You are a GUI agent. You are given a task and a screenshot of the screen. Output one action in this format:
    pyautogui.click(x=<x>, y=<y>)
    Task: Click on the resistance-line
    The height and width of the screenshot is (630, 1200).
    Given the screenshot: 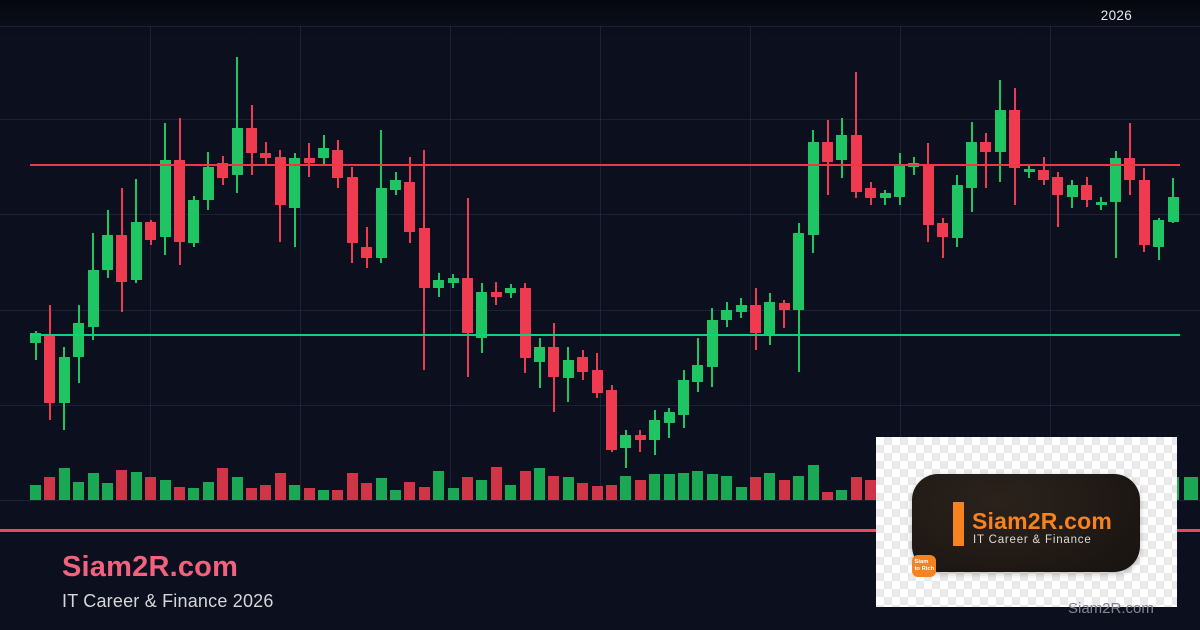 What is the action you would take?
    pyautogui.click(x=605, y=165)
    